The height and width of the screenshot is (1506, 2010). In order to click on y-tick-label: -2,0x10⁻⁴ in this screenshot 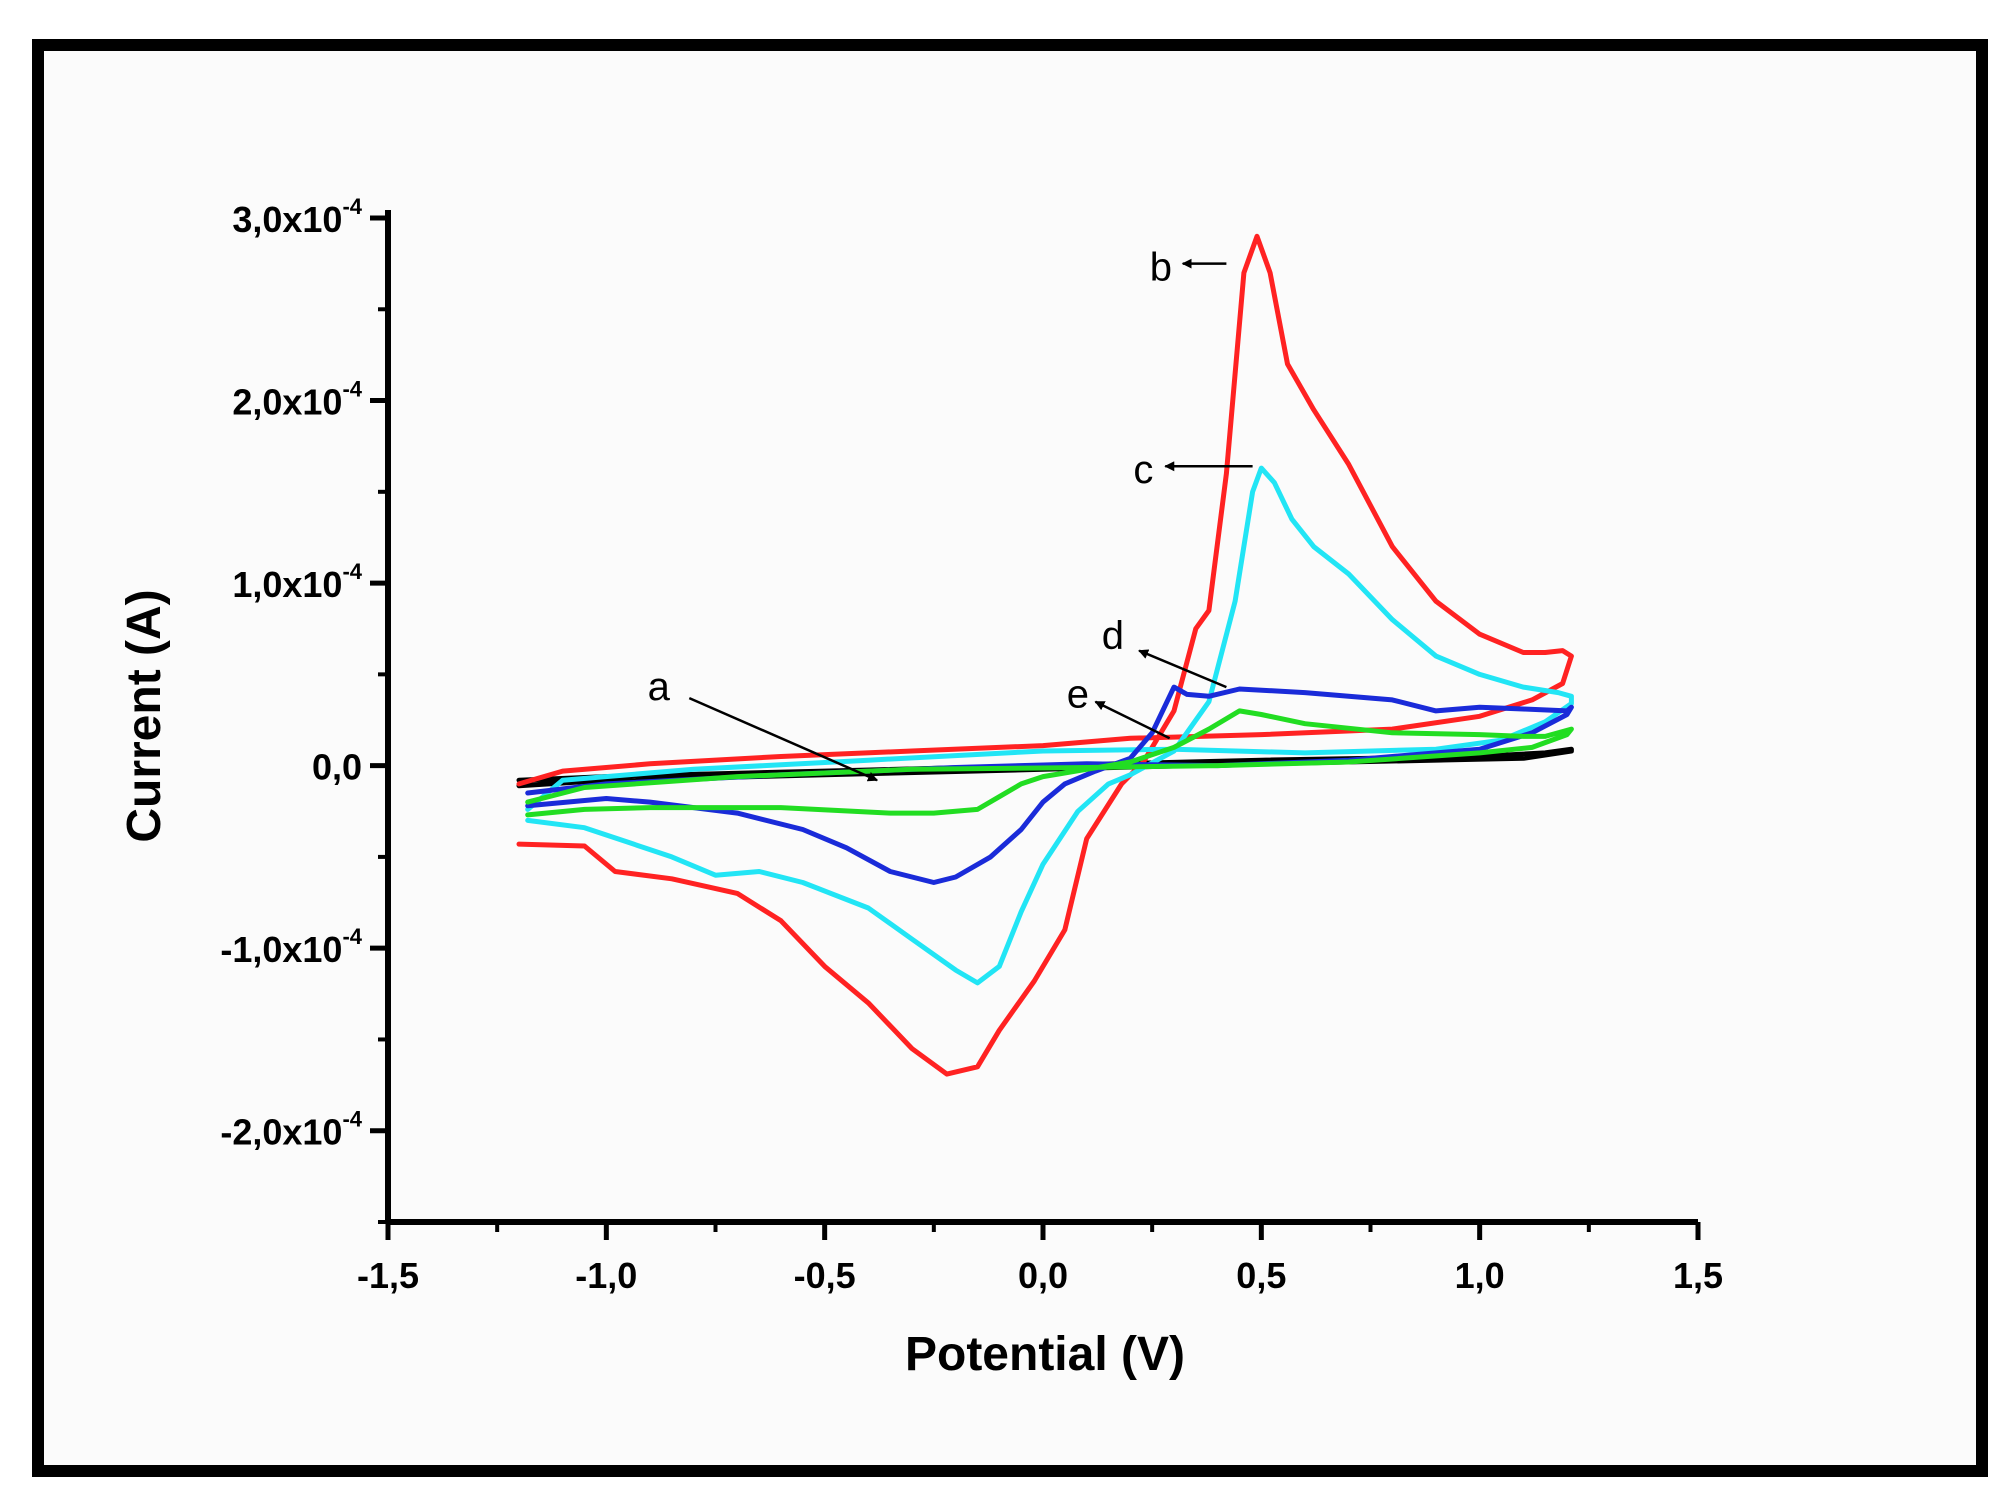, I will do `click(291, 1130)`.